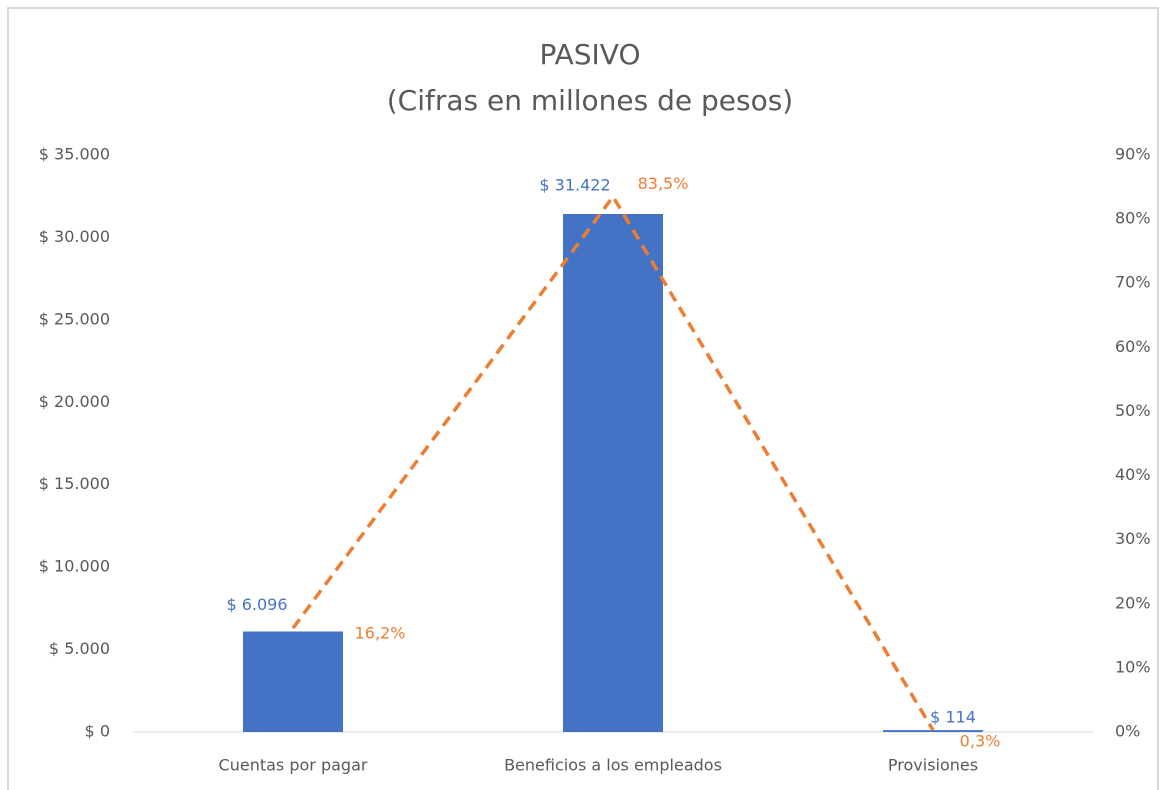 This screenshot has height=790, width=1167. Describe the element at coordinates (1133, 474) in the screenshot. I see `y2-tick-label: 40%` at that location.